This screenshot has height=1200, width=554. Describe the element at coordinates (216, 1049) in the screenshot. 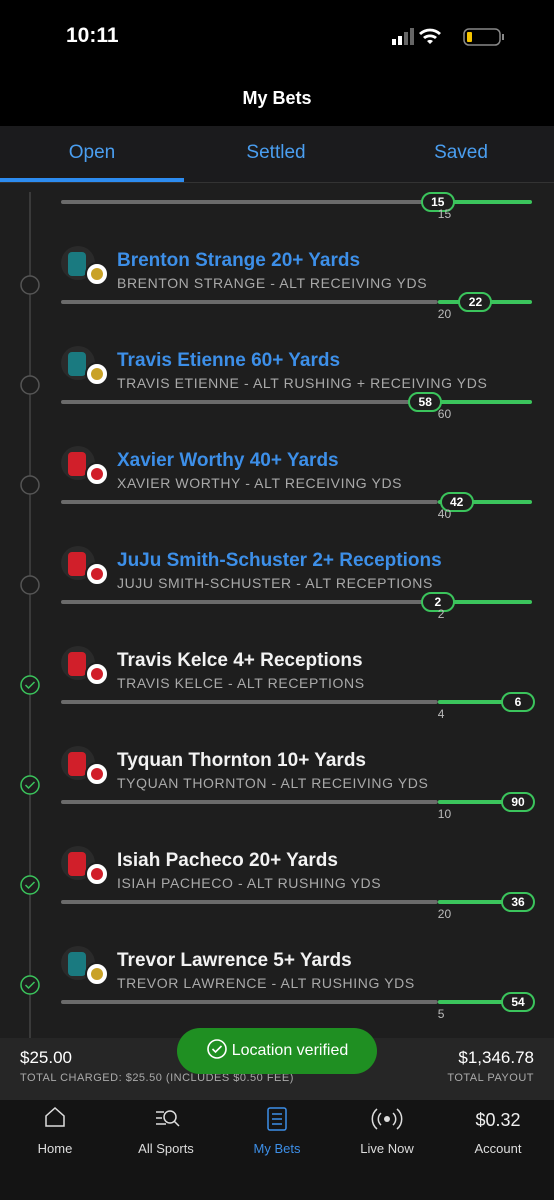

I see `check-icon` at that location.